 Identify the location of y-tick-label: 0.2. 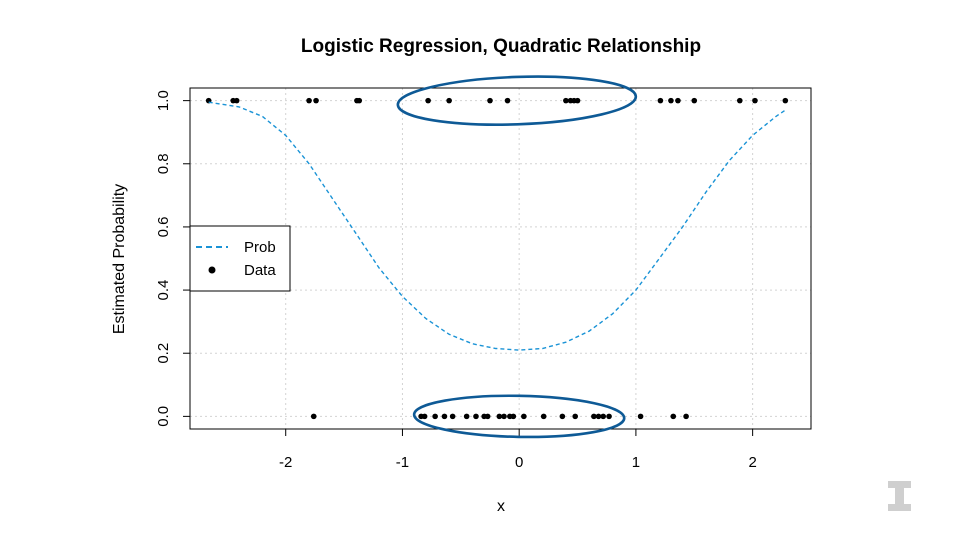
(163, 353).